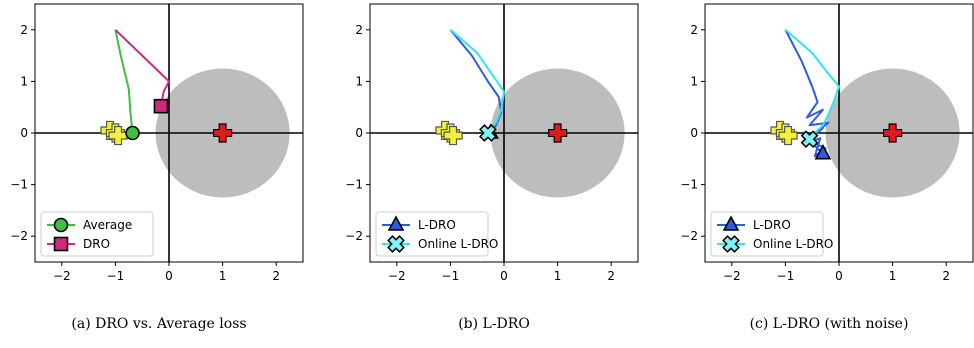  I want to click on legend-label: Average, so click(107, 225).